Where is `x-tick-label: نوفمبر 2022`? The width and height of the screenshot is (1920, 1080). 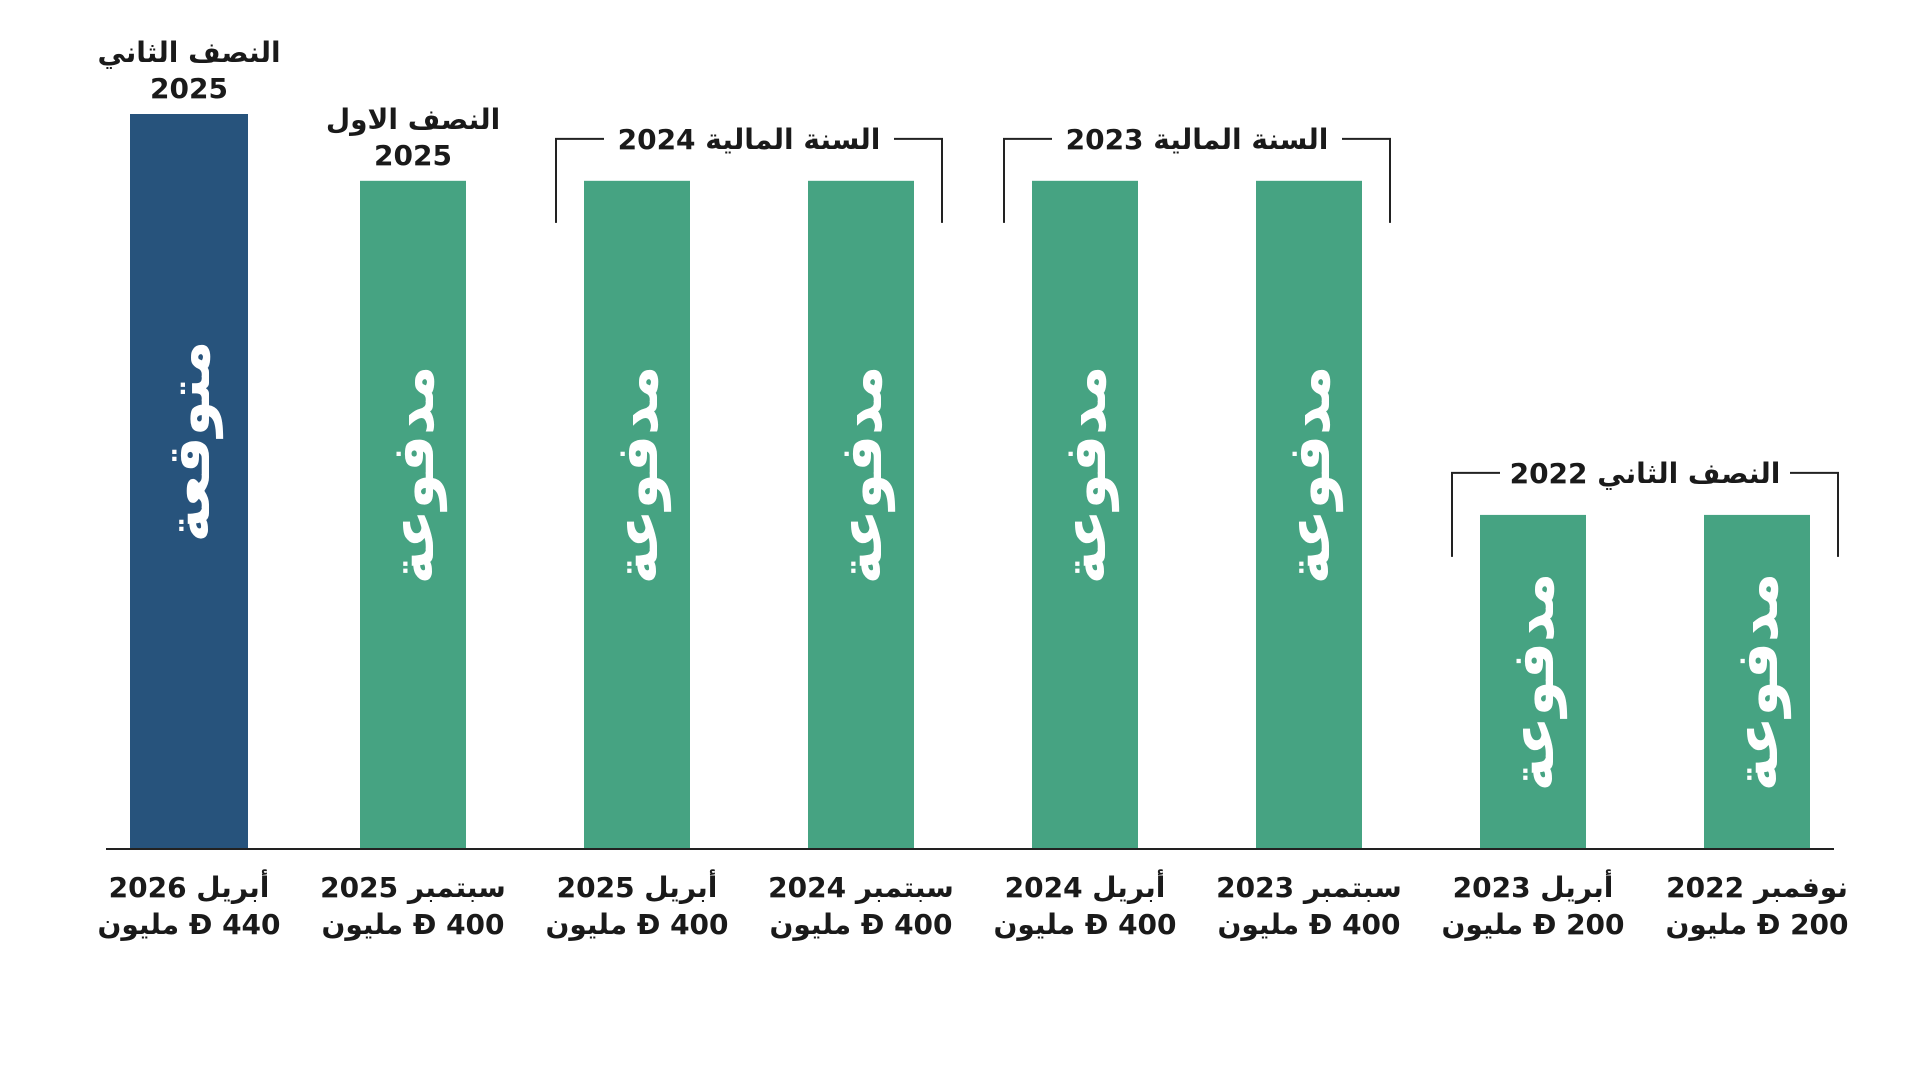
x-tick-label: نوفمبر 2022 is located at coordinates (1757, 887).